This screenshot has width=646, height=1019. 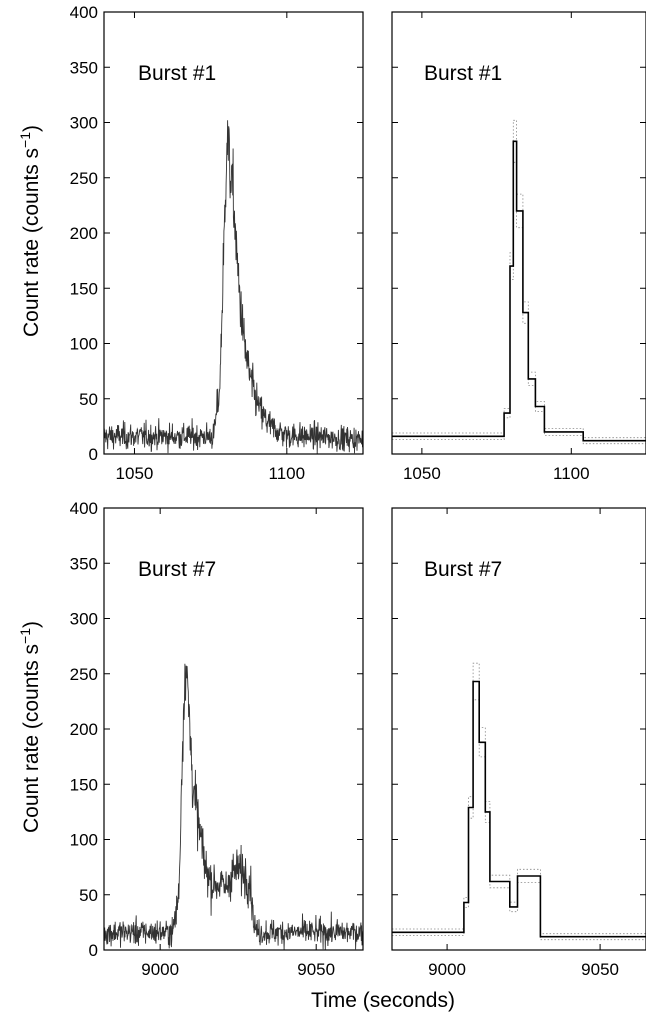 I want to click on ylabel-top: Count rate (counts s−1), so click(x=30, y=231).